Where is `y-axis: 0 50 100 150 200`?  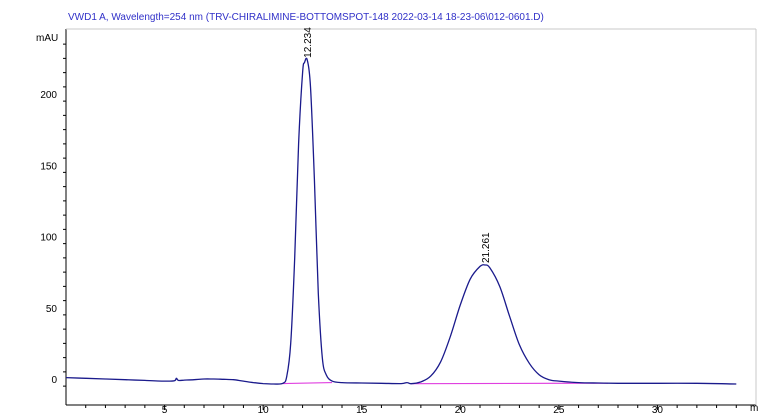
y-axis: 0 50 100 150 200 is located at coordinates (53, 215).